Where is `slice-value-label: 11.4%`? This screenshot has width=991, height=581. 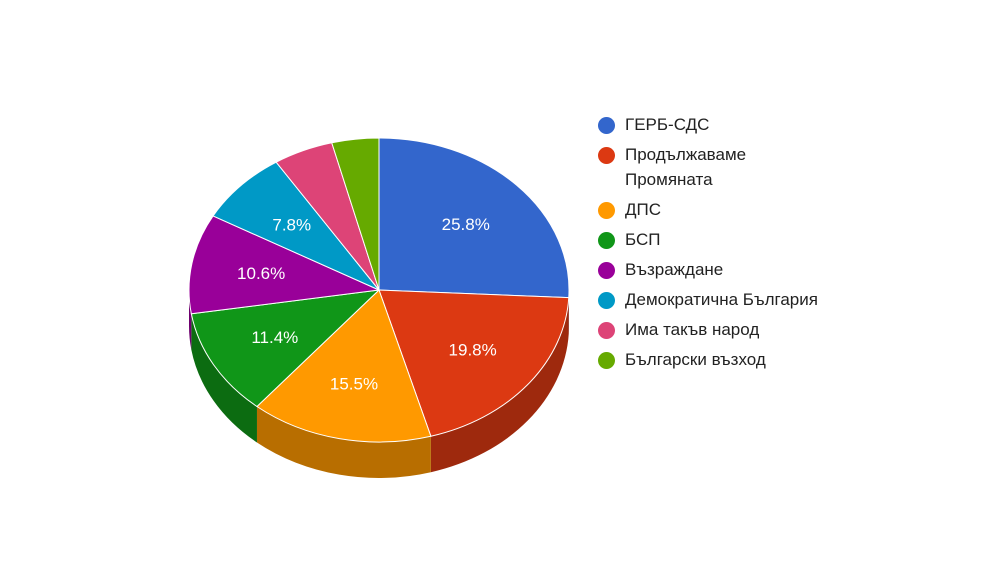 slice-value-label: 11.4% is located at coordinates (274, 337).